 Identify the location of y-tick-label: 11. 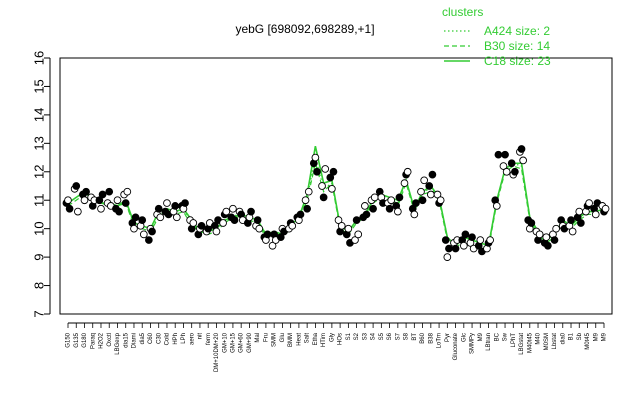
(38, 200).